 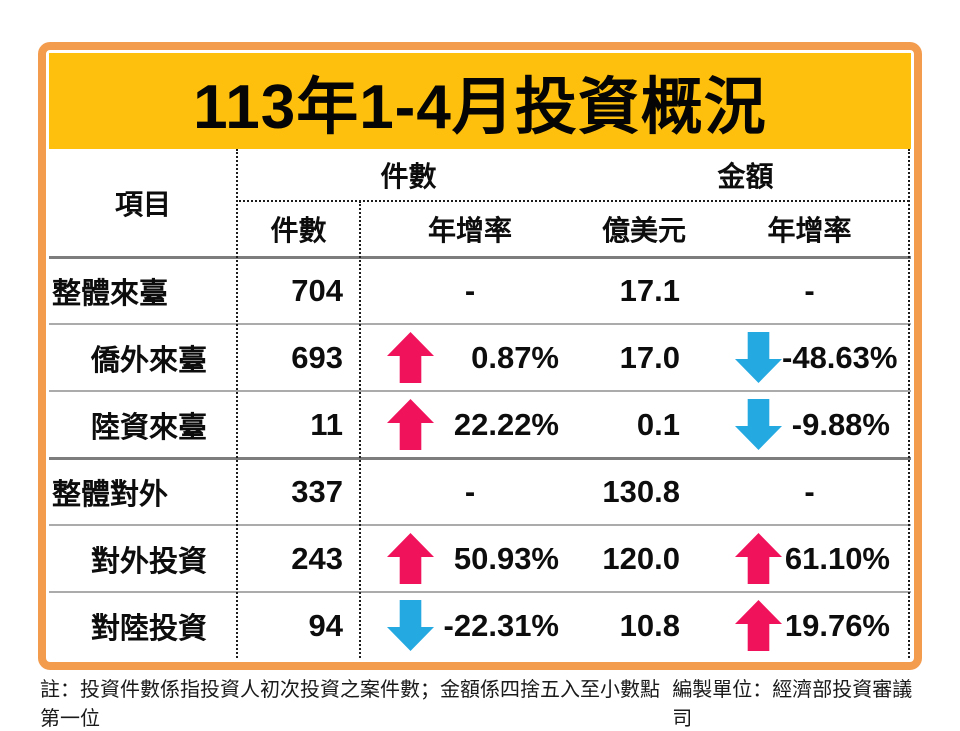 I want to click on count-value: 337, so click(x=317, y=491).